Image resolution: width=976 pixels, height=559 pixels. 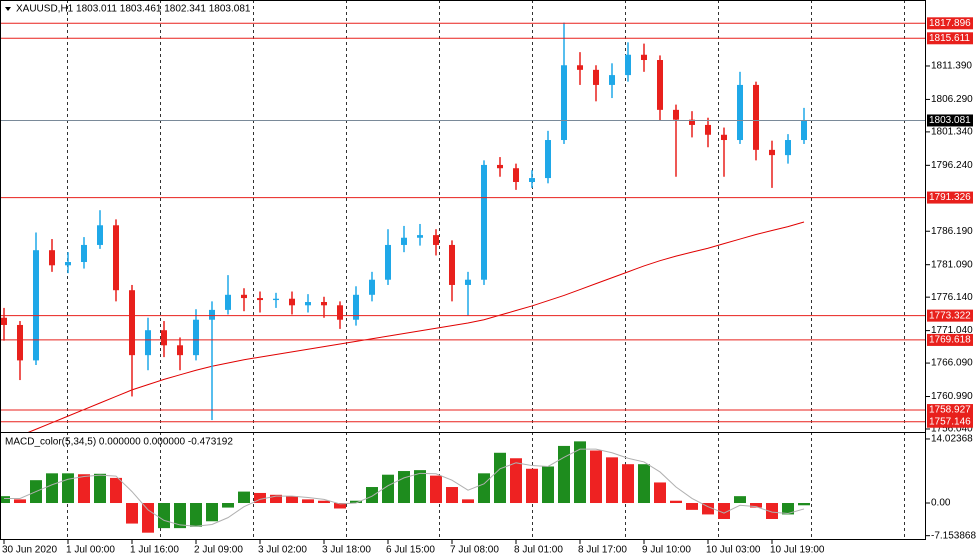 What do you see at coordinates (602, 550) in the screenshot?
I see `x-tick-label: 8 Jul 17:00` at bounding box center [602, 550].